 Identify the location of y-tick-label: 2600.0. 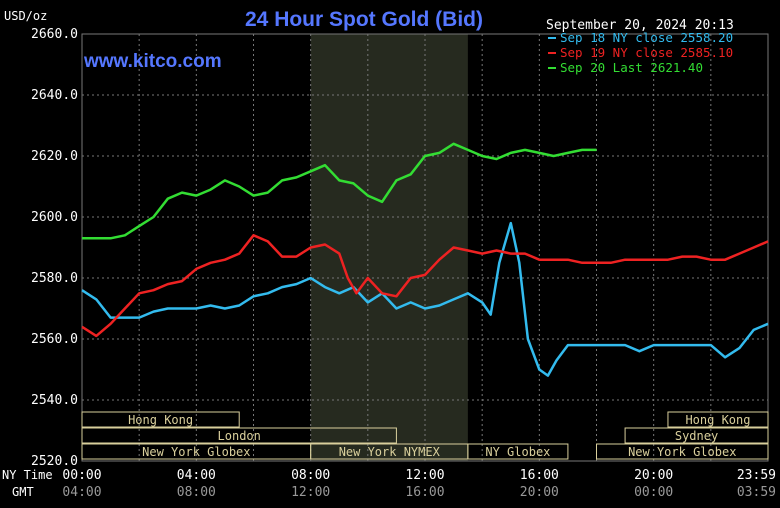
(54, 217).